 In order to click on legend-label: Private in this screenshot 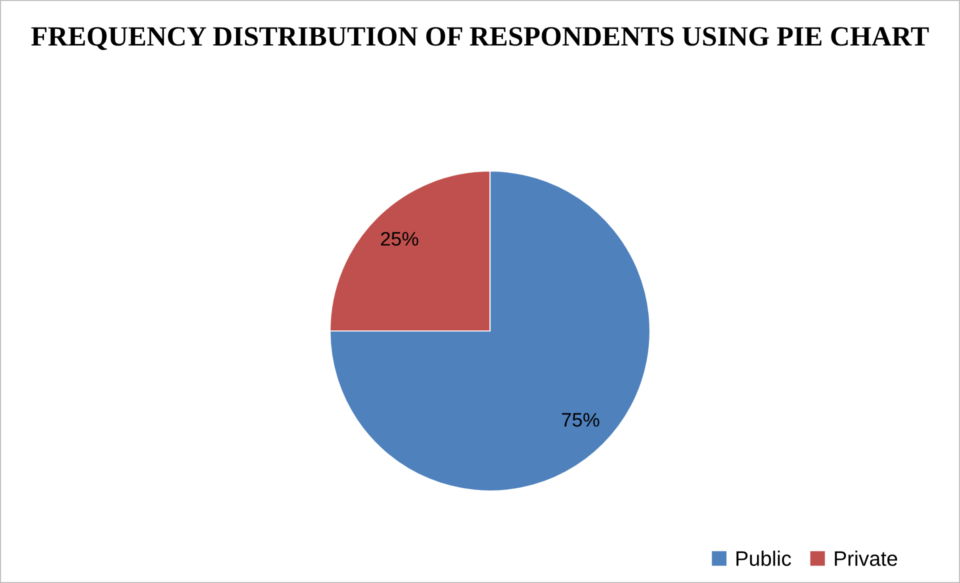, I will do `click(866, 558)`.